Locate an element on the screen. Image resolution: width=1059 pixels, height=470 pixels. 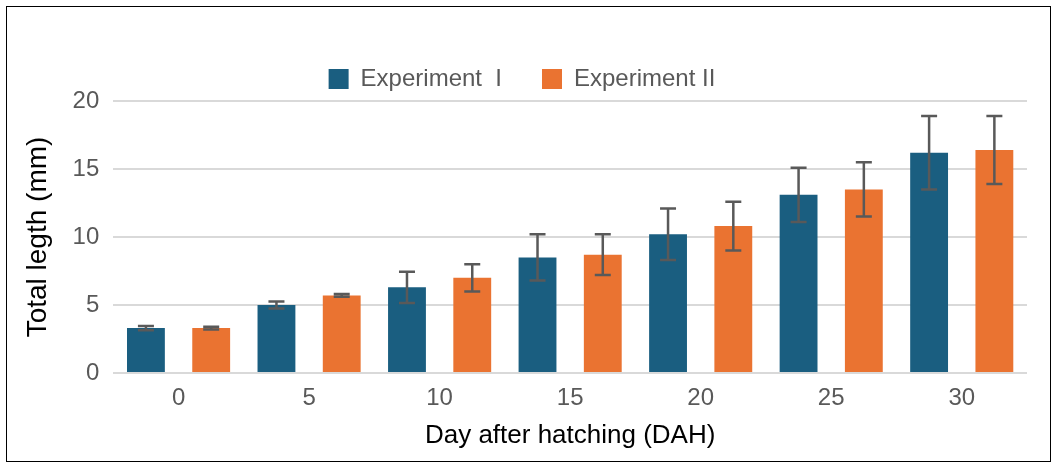
y-axis-title: Total legth (mm) is located at coordinates (36, 237).